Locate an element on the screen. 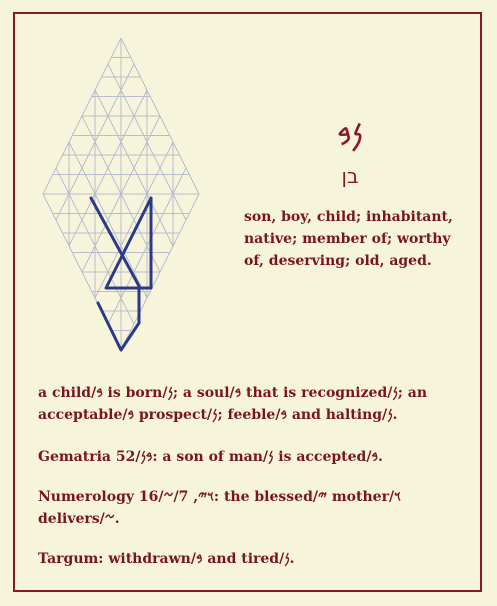 Image resolution: width=497 pixels, height=606 pixels. paleo-nun-stroke is located at coordinates (128, 243).